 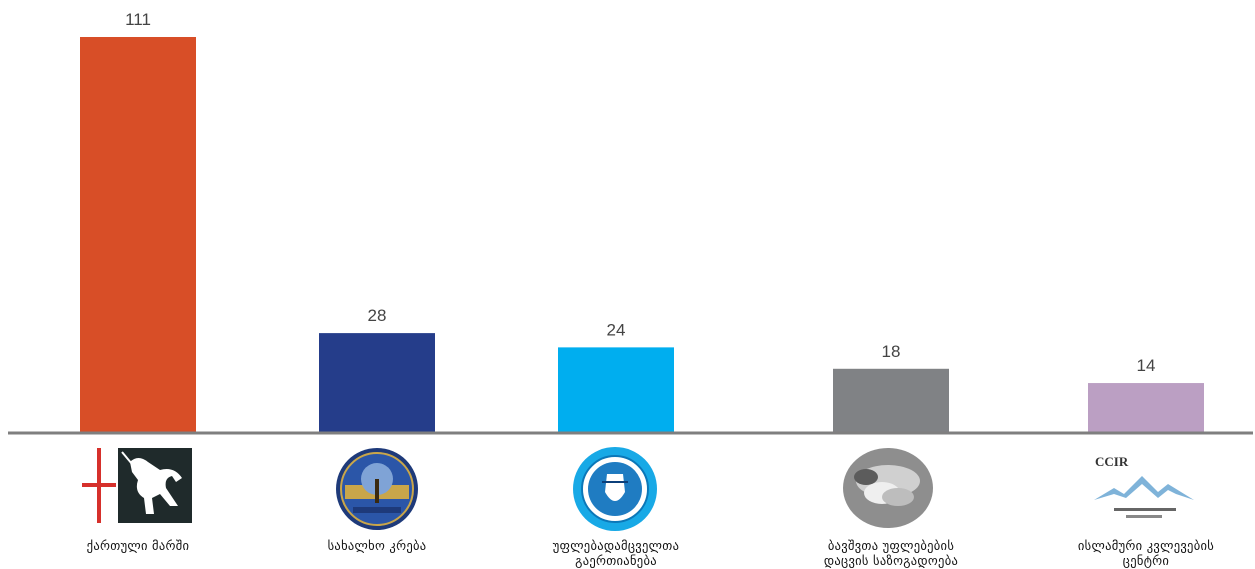 I want to click on peoples-assembly-logo, so click(x=377, y=489).